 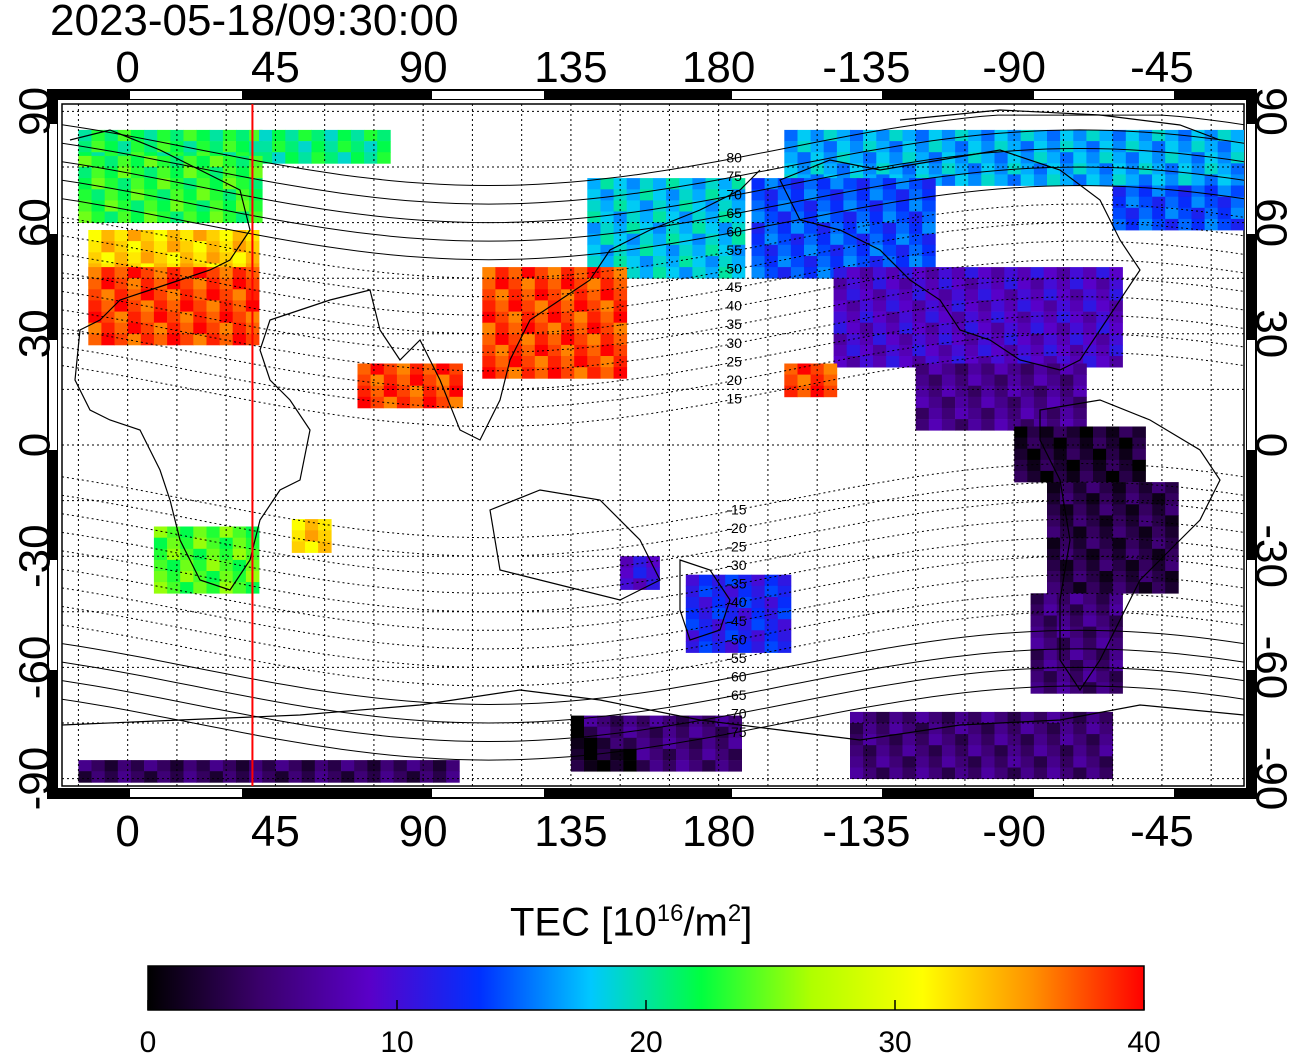 What do you see at coordinates (734, 343) in the screenshot?
I see `magnetic-latitude-label: 30` at bounding box center [734, 343].